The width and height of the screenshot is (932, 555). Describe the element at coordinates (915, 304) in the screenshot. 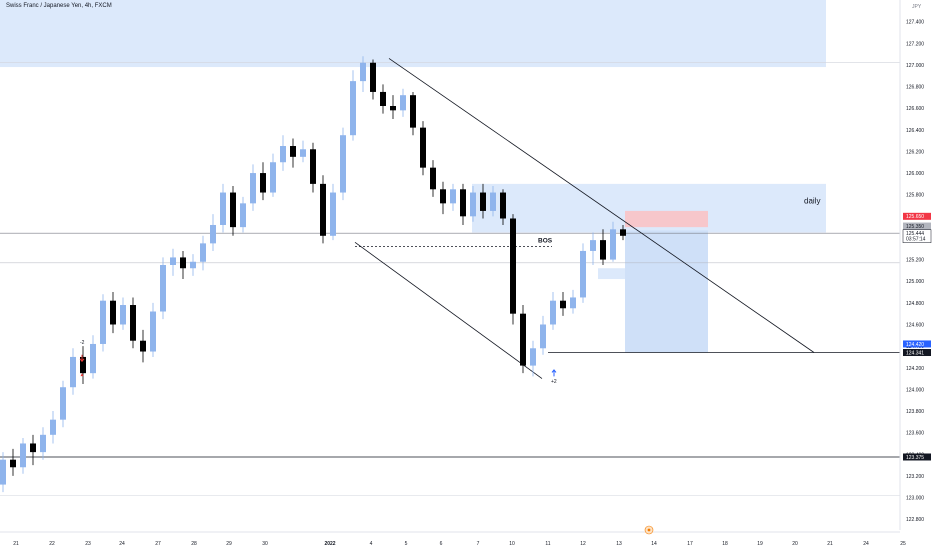

I see `y-tick-label: 124.800` at that location.